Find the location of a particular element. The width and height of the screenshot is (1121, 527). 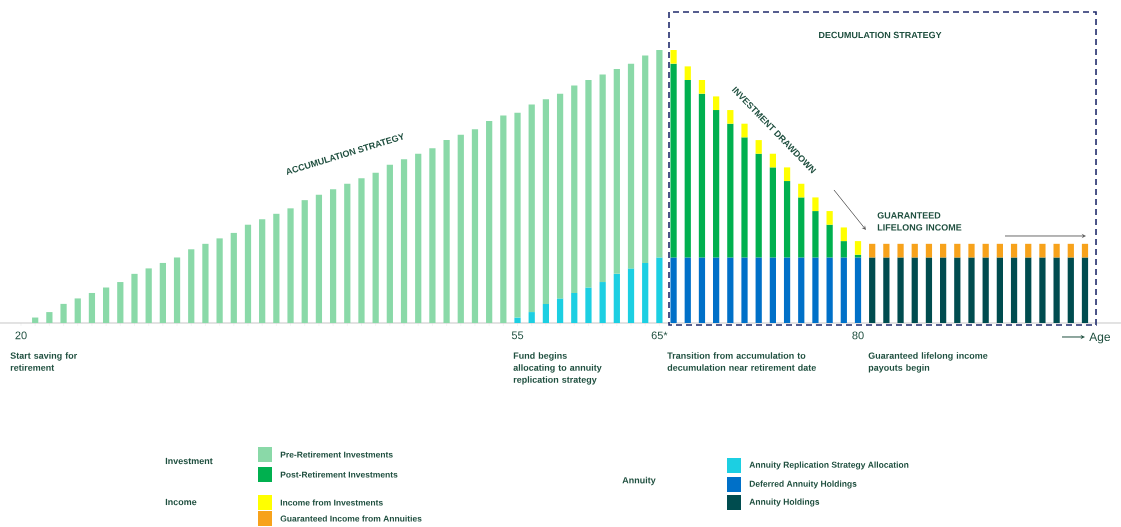

legend-label: Annuity Replication Strategy Allocation is located at coordinates (829, 465).